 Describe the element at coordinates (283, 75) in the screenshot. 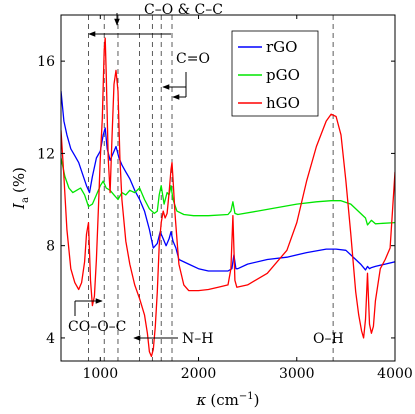

I see `legend-label-pGO: pGO` at that location.